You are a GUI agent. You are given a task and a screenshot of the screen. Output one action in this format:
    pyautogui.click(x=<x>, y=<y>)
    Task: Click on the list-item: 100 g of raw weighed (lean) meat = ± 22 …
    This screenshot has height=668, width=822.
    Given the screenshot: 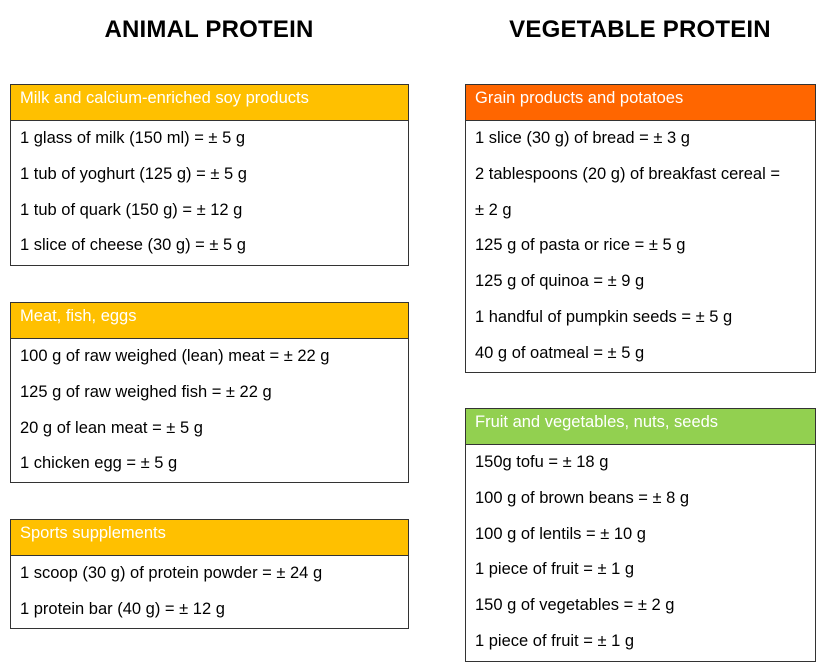 What is the action you would take?
    pyautogui.click(x=175, y=356)
    